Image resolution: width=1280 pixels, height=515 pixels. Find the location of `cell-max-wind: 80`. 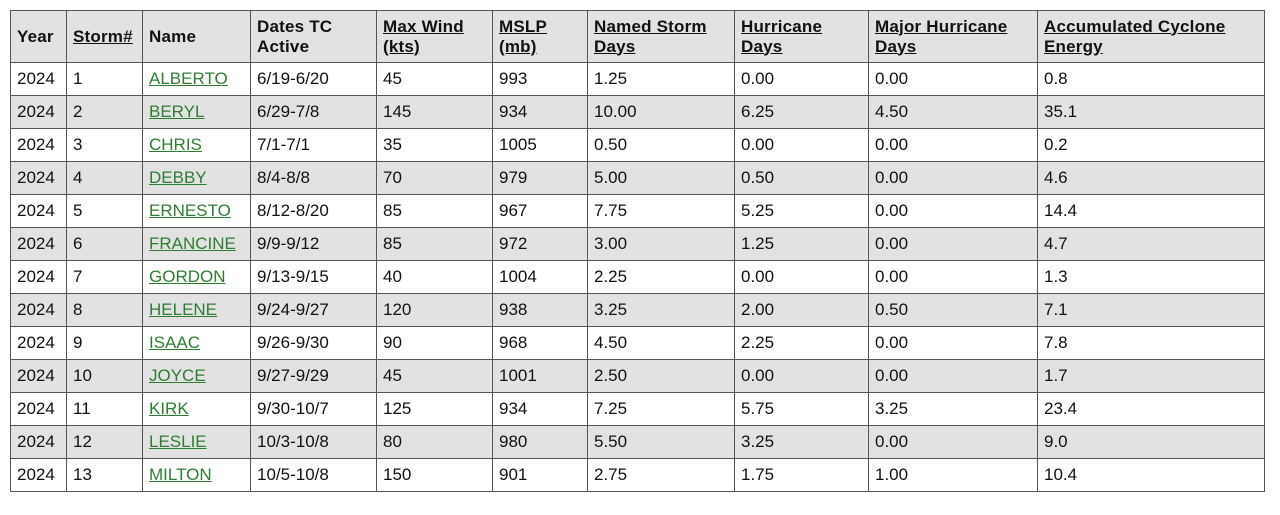

cell-max-wind: 80 is located at coordinates (434, 442).